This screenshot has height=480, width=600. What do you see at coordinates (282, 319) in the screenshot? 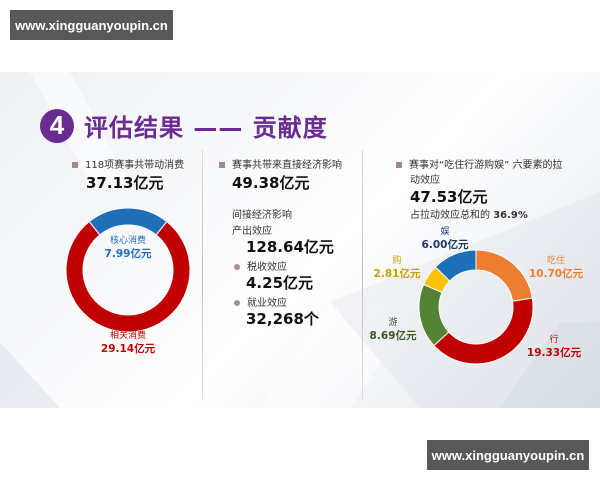
I see `jobs-effect-value: 32,268个` at bounding box center [282, 319].